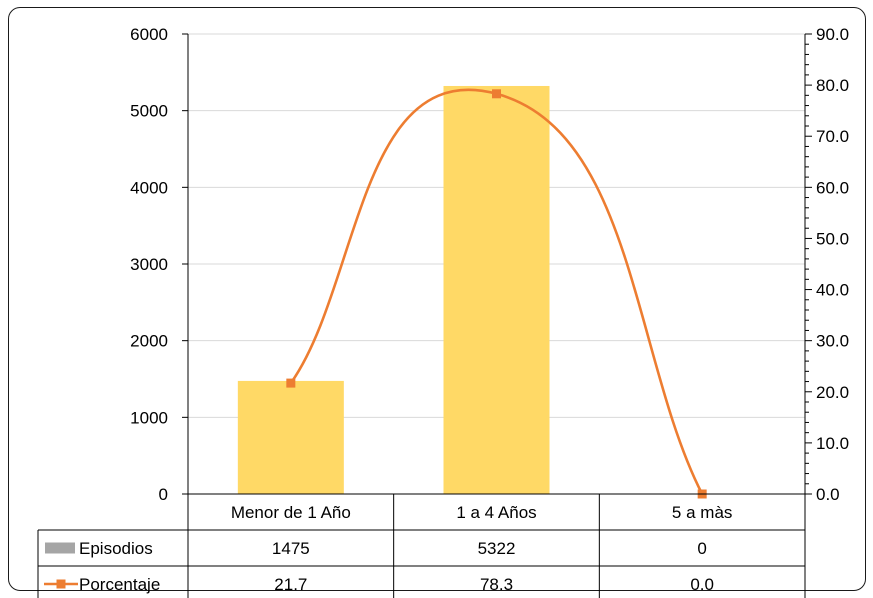 The width and height of the screenshot is (873, 598). What do you see at coordinates (60, 548) in the screenshot?
I see `episodios-legend-key` at bounding box center [60, 548].